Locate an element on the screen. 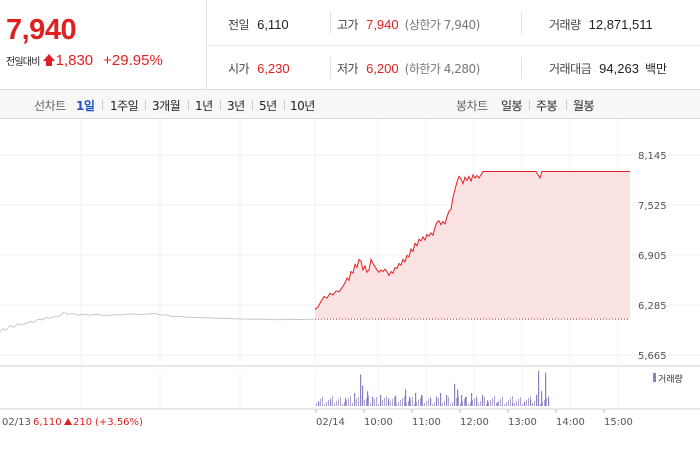  trade-value: 94,263 is located at coordinates (619, 68).